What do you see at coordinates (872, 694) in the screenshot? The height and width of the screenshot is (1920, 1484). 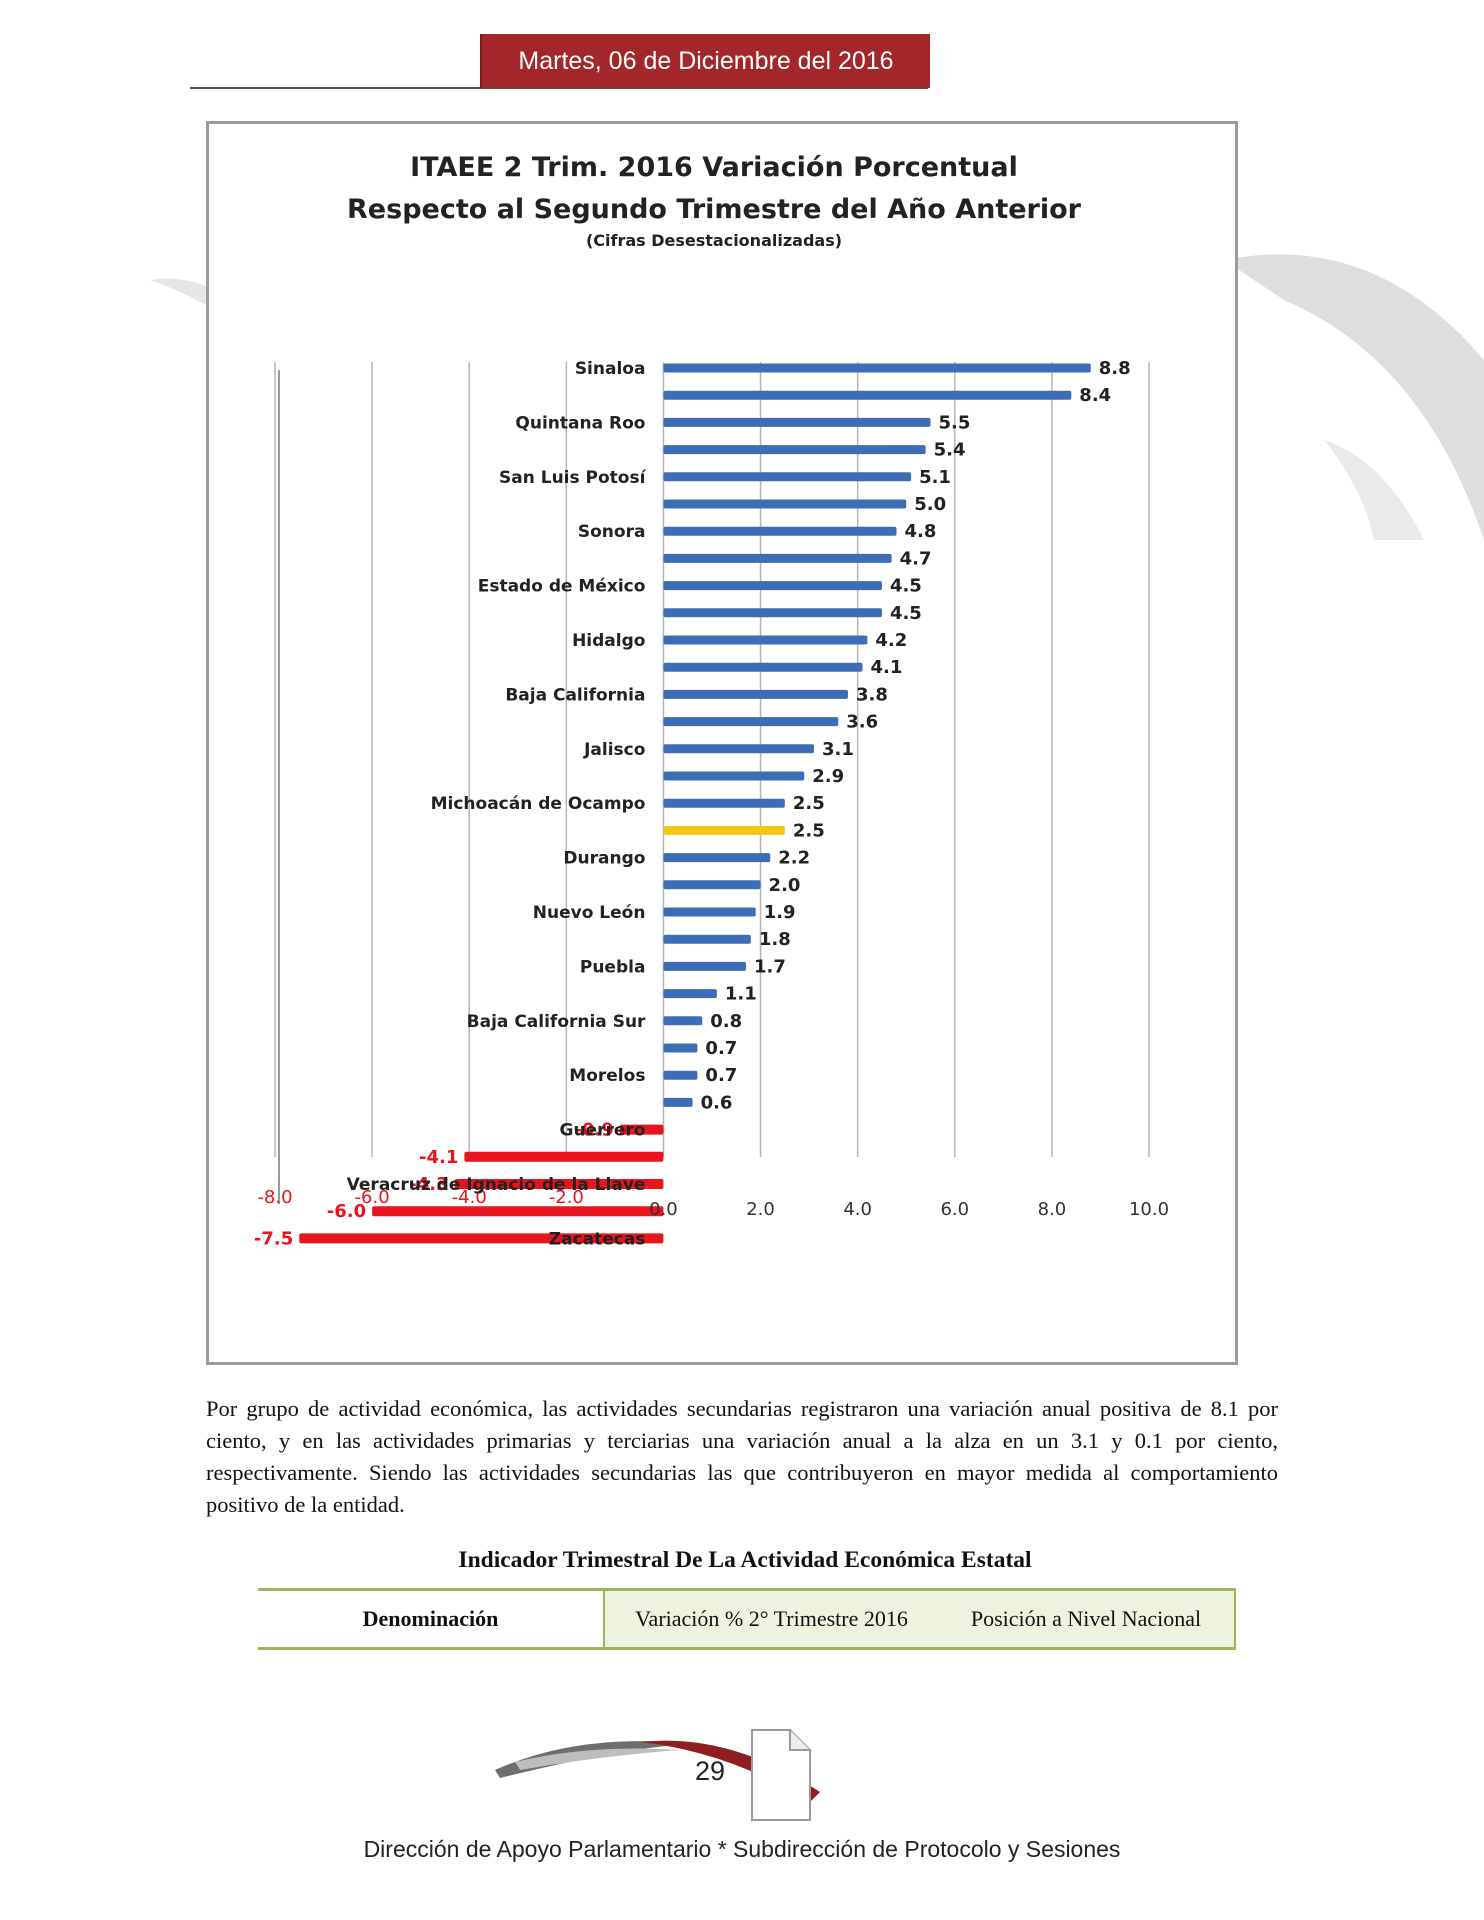 I see `value-label-12: 3.8` at bounding box center [872, 694].